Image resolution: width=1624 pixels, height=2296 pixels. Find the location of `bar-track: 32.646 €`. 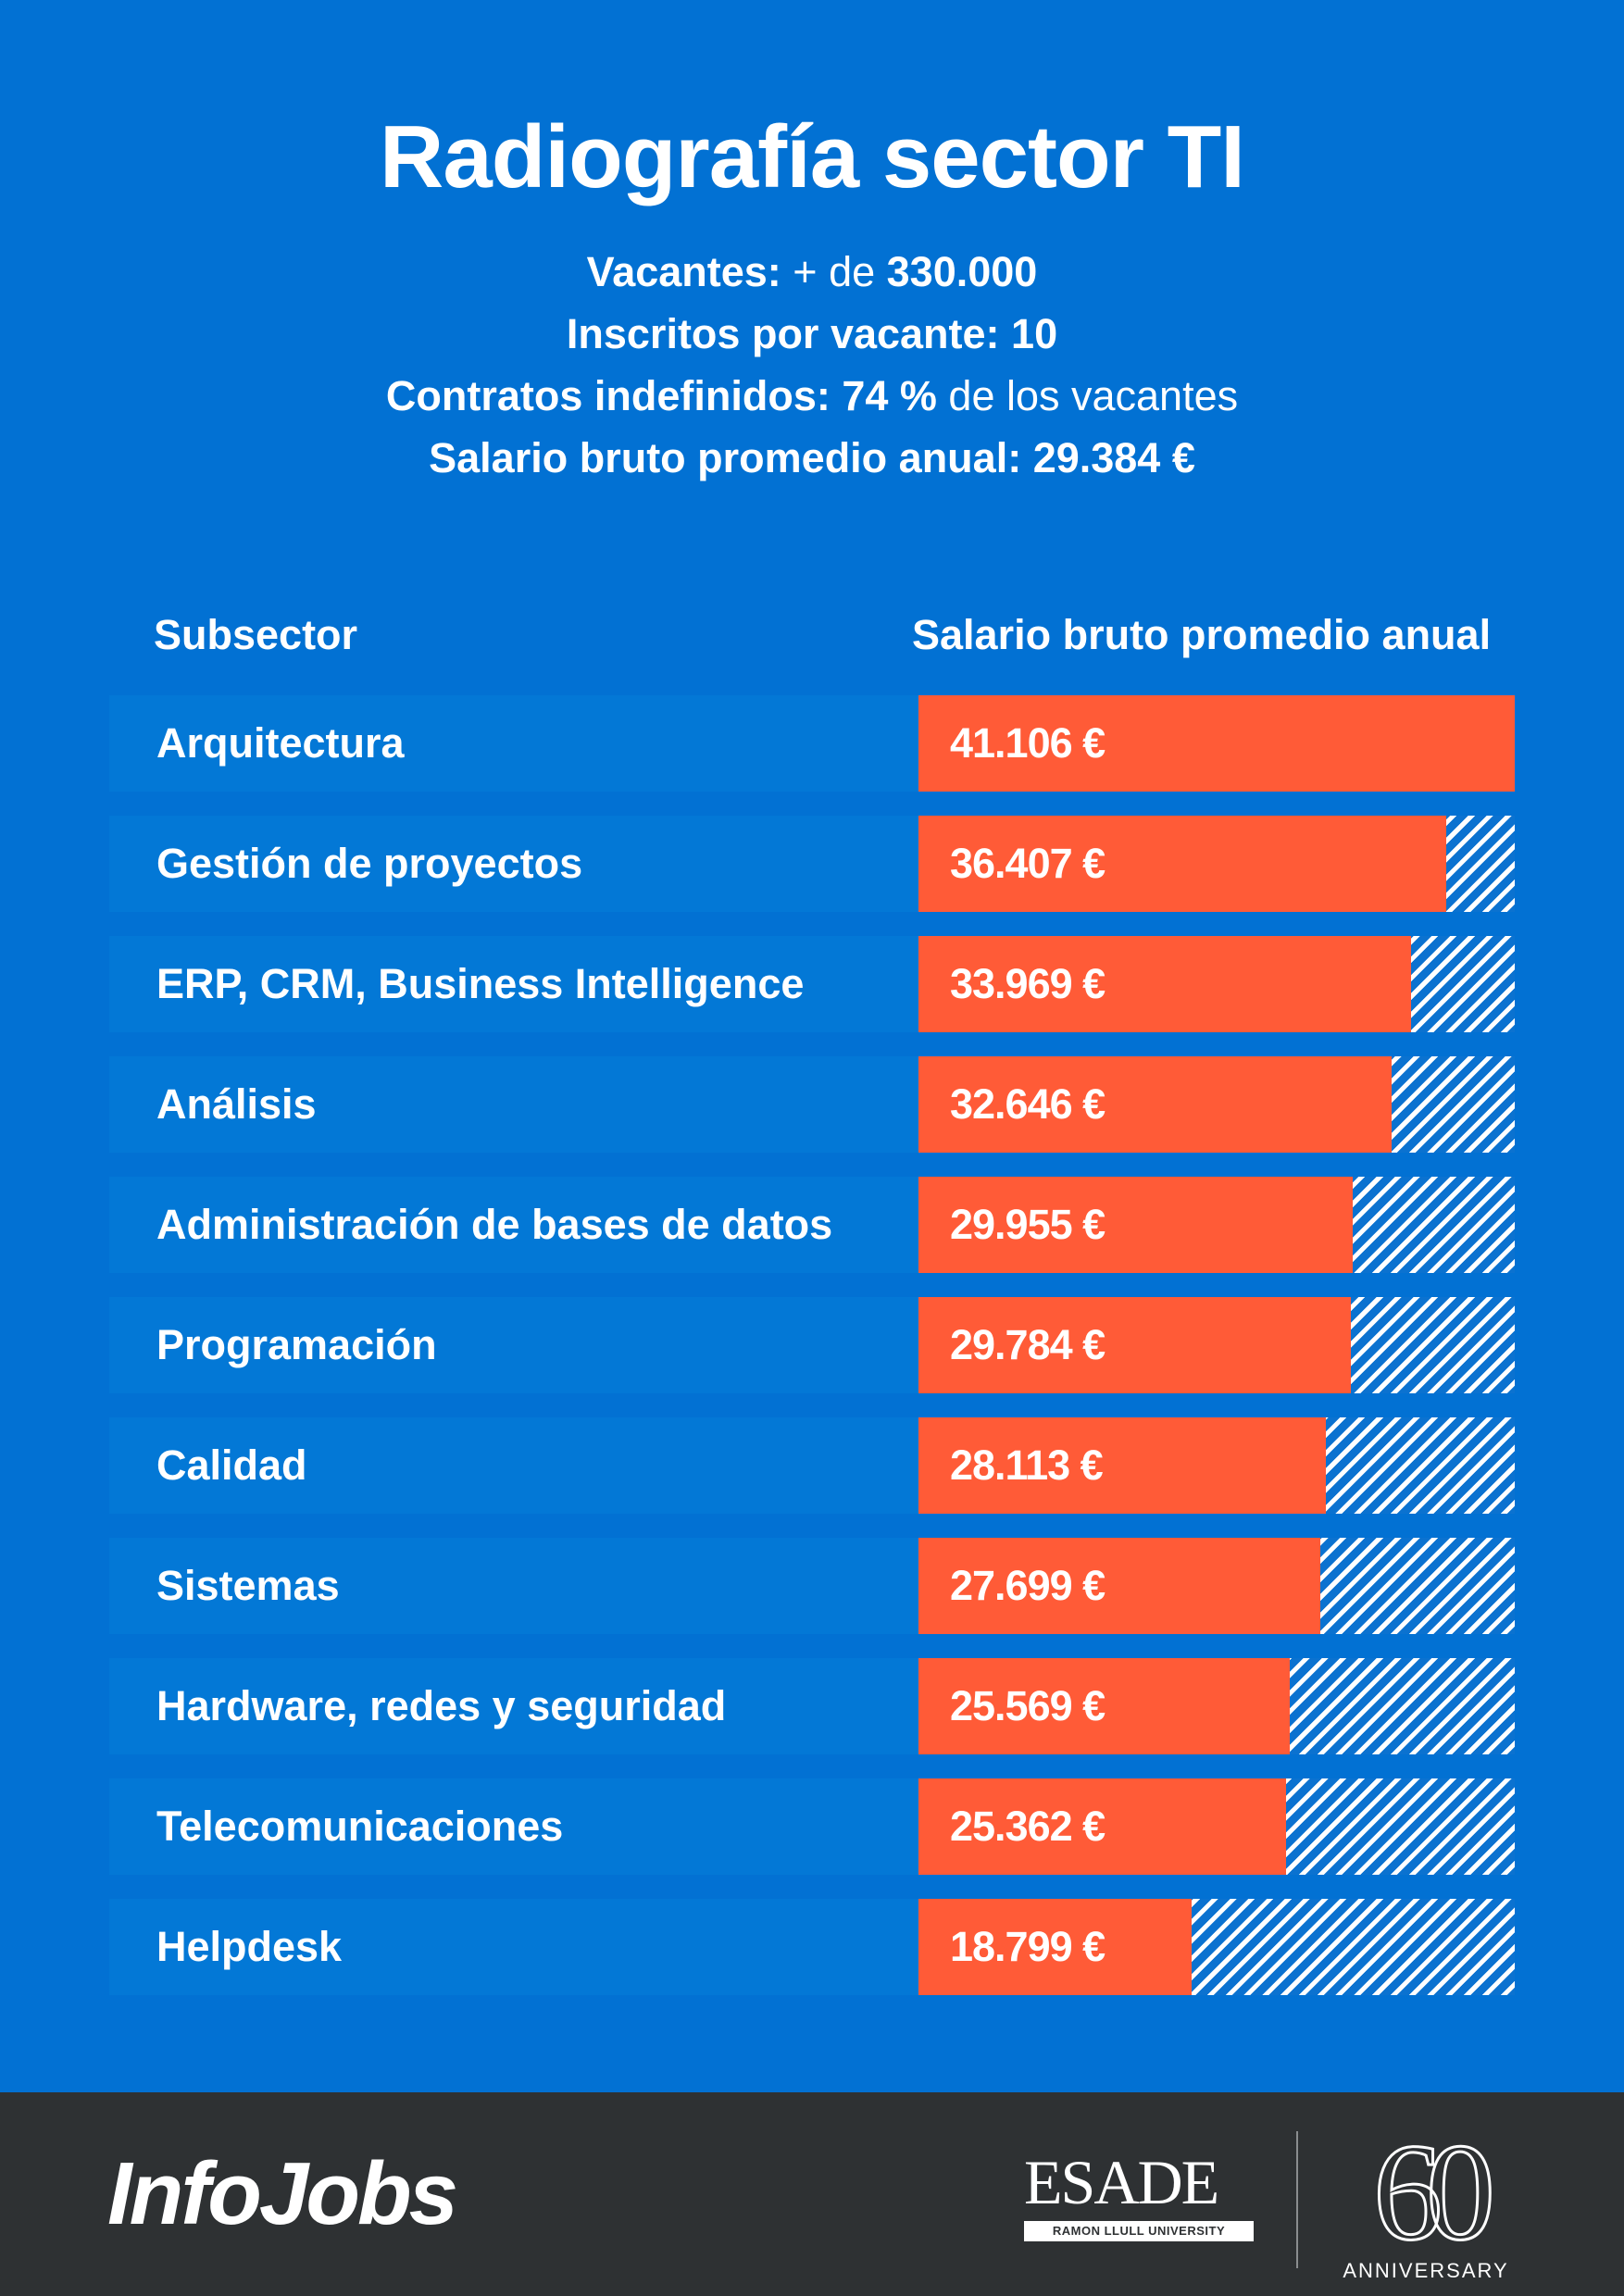

bar-track: 32.646 € is located at coordinates (1216, 1104).